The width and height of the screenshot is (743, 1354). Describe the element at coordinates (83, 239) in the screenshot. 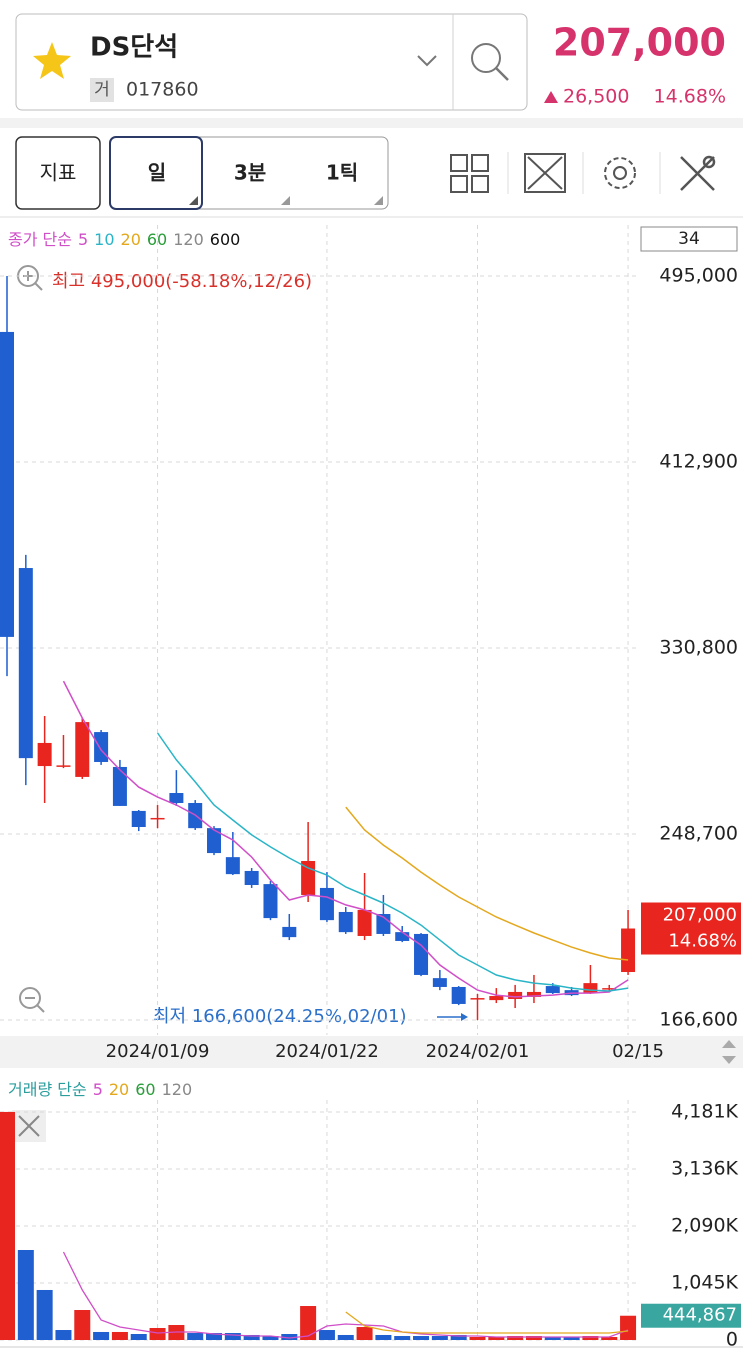

I see `legend-entry: 5` at that location.